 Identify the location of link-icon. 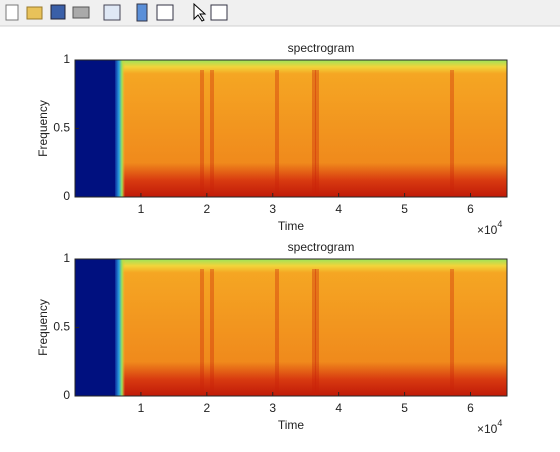
(112, 12).